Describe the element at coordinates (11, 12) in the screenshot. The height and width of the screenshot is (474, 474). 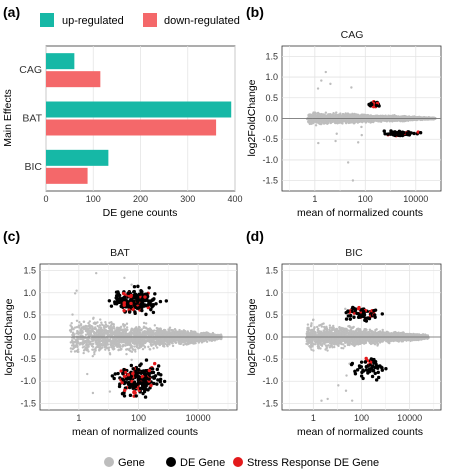
I see `panel-label-a: (a)` at that location.